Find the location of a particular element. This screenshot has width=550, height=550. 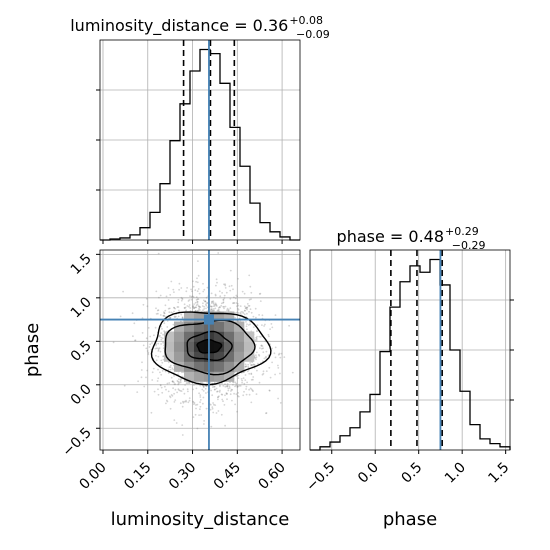

hist-phase-xtick-label-4: 1.5 is located at coordinates (498, 473).